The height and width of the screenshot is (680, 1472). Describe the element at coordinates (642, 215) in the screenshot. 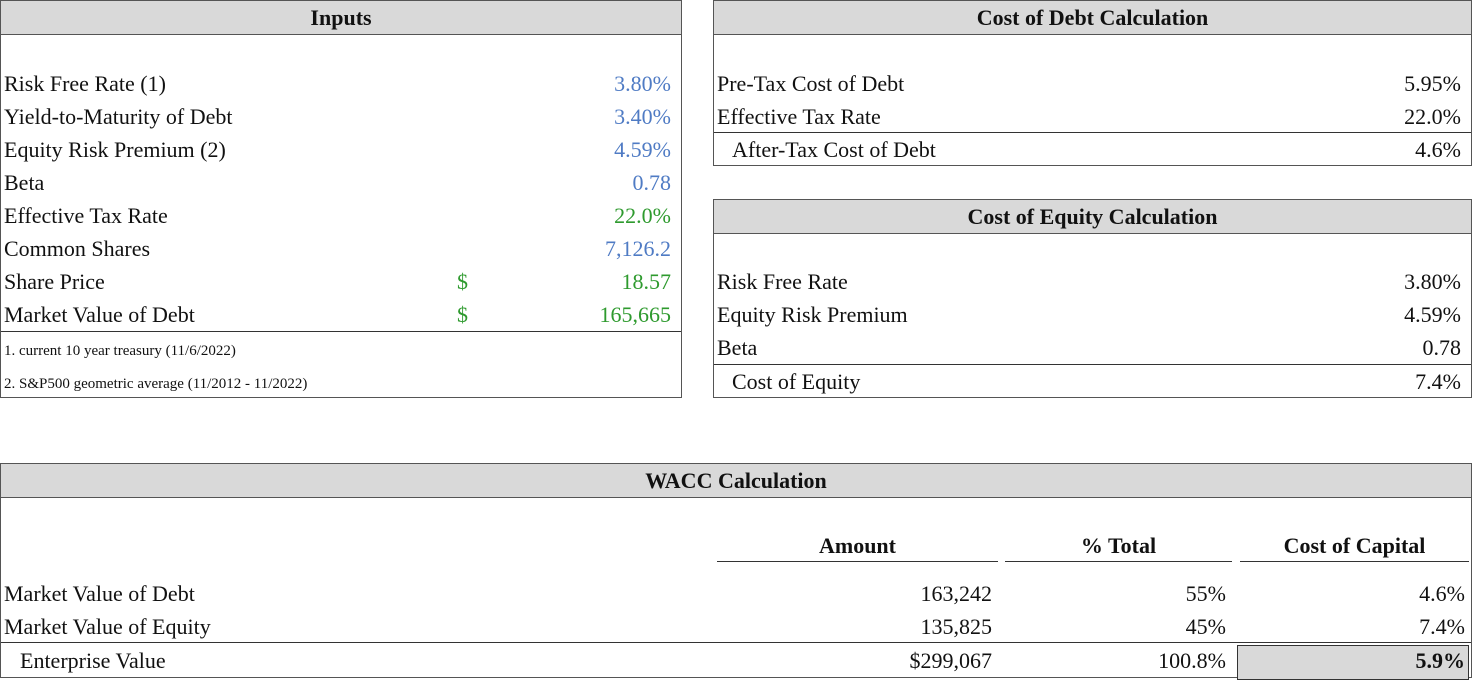

I see `input-value: 22.0%` at that location.